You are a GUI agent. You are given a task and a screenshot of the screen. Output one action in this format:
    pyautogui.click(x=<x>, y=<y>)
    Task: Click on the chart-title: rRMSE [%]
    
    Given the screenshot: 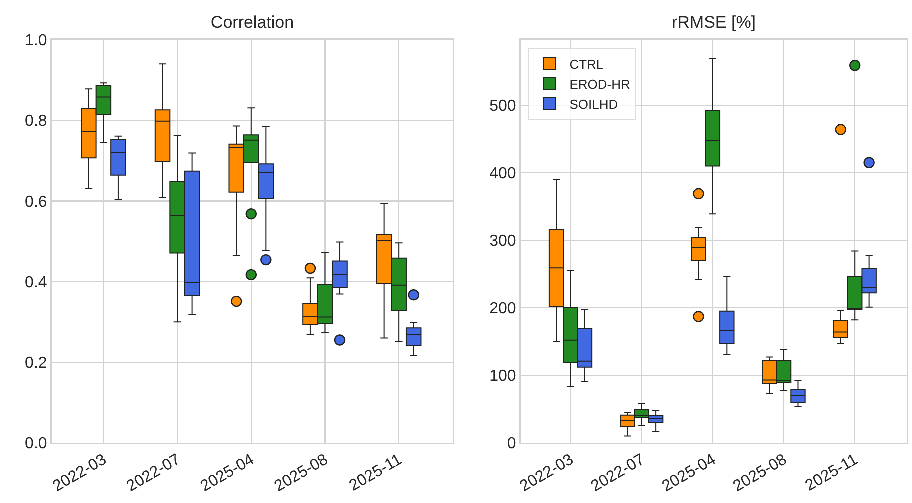 What is the action you would take?
    pyautogui.click(x=714, y=22)
    